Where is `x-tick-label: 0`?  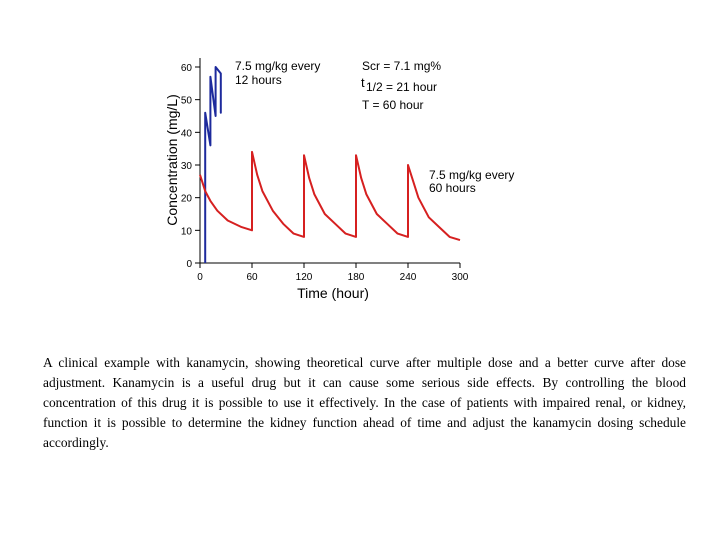
x-tick-label: 0 is located at coordinates (200, 277).